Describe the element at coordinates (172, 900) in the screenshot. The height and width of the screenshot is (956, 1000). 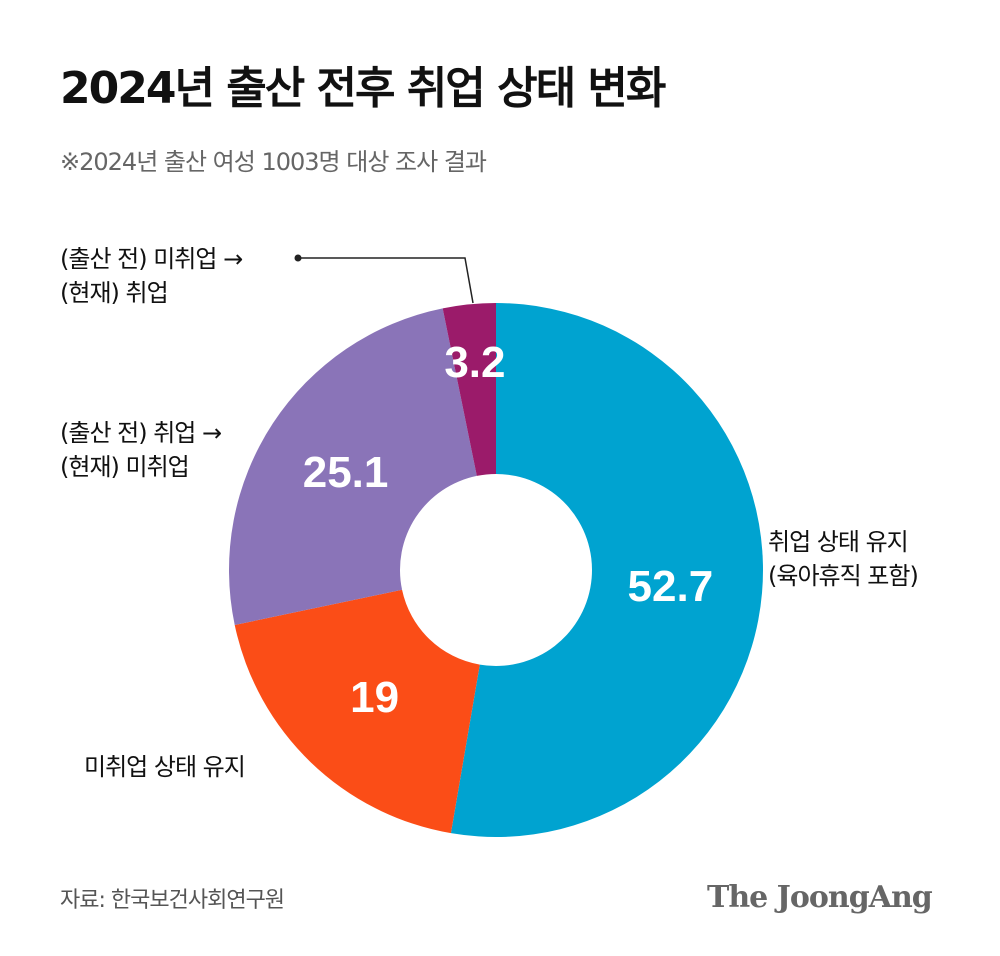
I see `source-note: 자료: 한국보건사회연구원` at that location.